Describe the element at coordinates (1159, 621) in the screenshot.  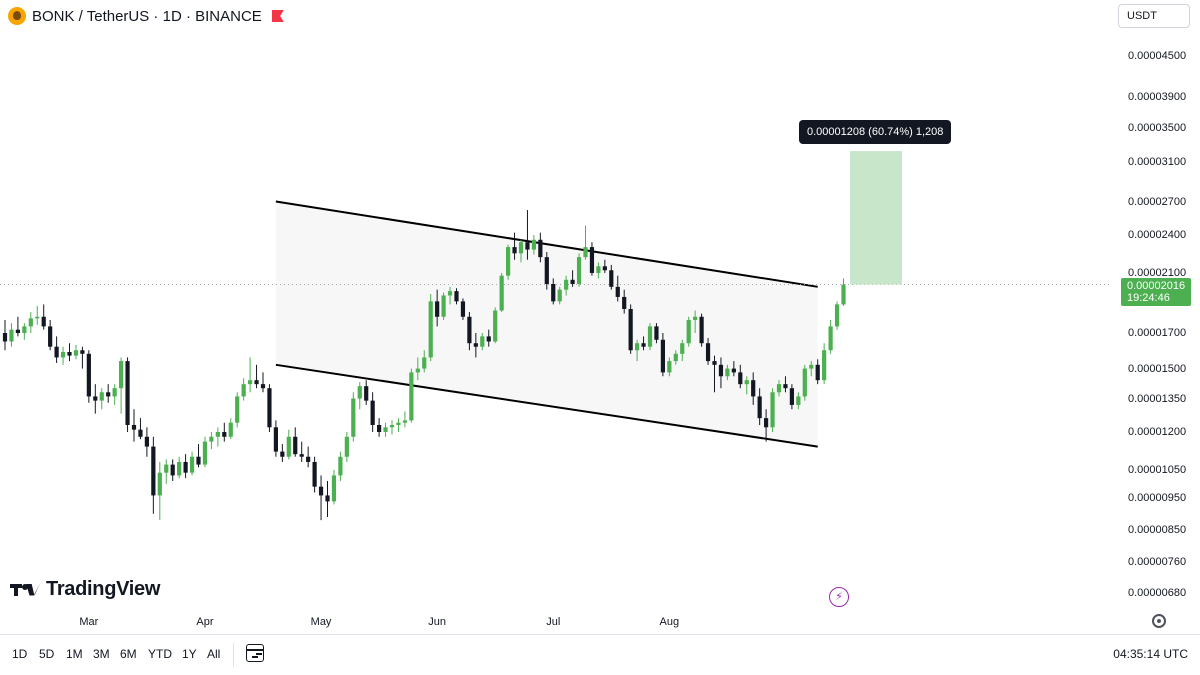
I see `settings-gear-icon` at that location.